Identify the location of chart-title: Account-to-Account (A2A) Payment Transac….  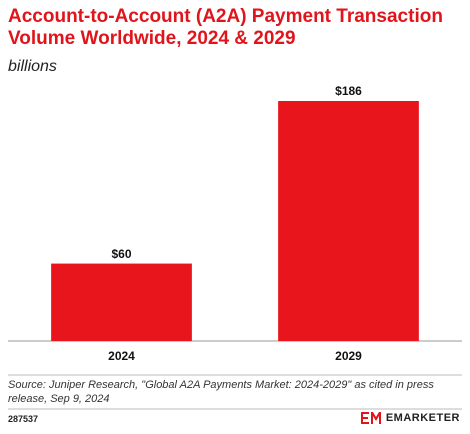
(225, 27).